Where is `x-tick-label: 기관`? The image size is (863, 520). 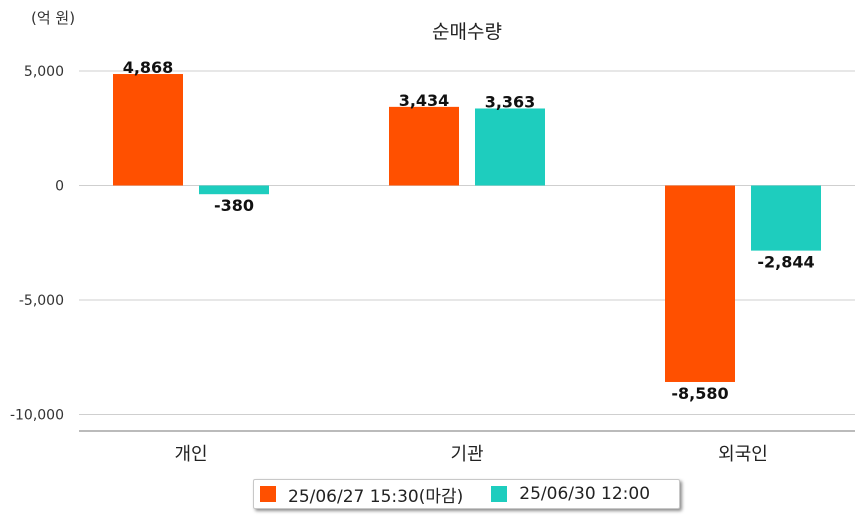 x-tick-label: 기관 is located at coordinates (466, 454).